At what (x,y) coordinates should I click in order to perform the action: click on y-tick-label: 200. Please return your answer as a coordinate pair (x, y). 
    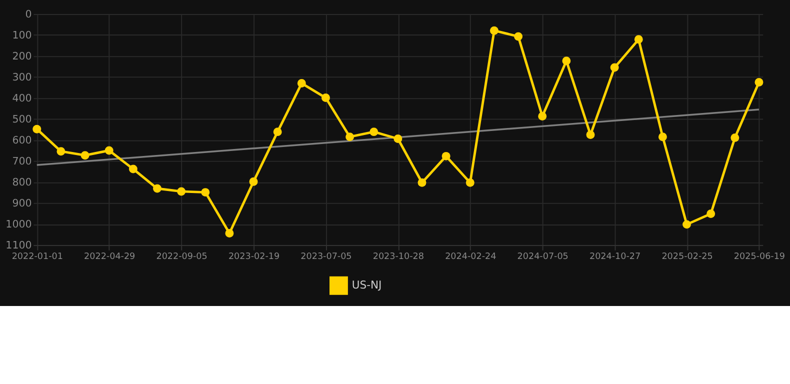
    Looking at the image, I should click on (22, 56).